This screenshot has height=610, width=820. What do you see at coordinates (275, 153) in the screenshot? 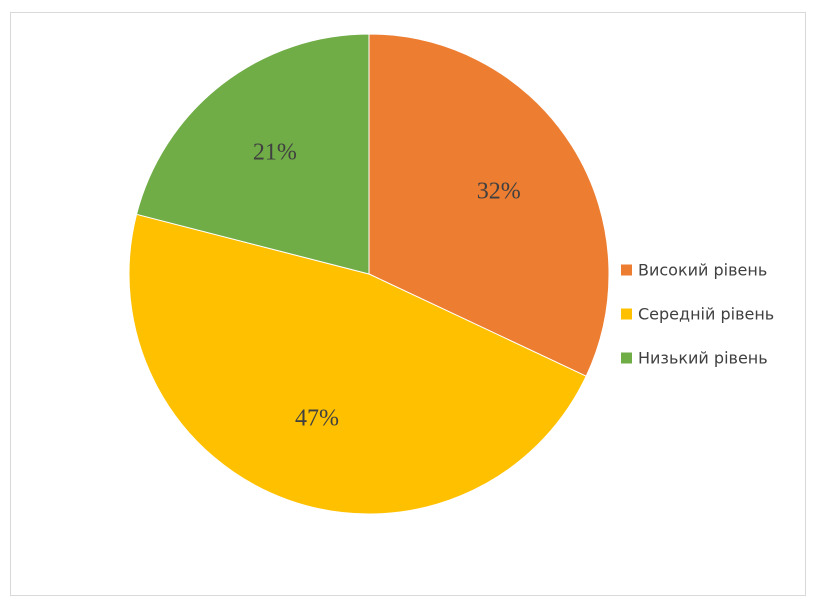
I see `slice-data-label-2: 21%` at bounding box center [275, 153].